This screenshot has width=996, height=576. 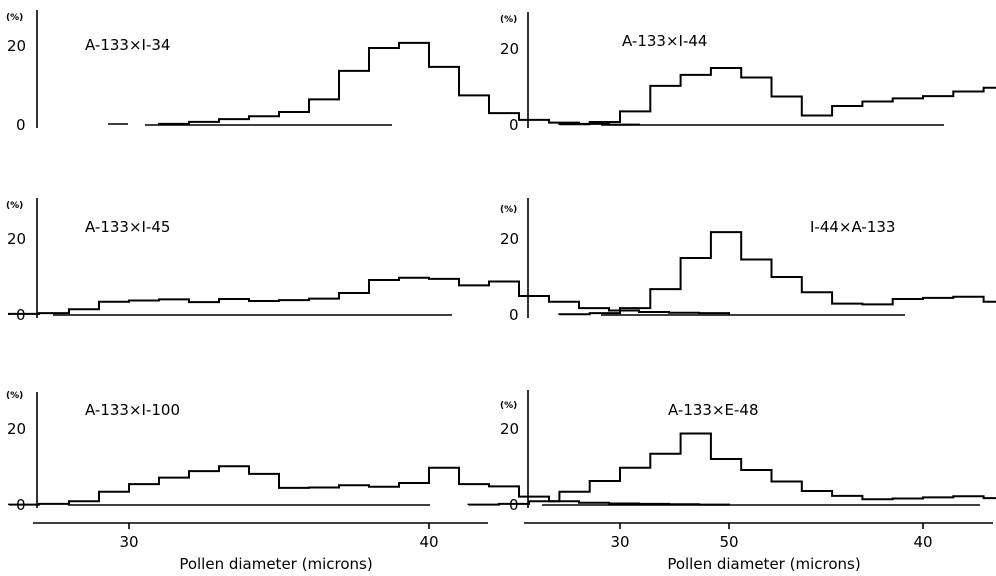 What do you see at coordinates (399, 83) in the screenshot?
I see `panel-1-histogram` at bounding box center [399, 83].